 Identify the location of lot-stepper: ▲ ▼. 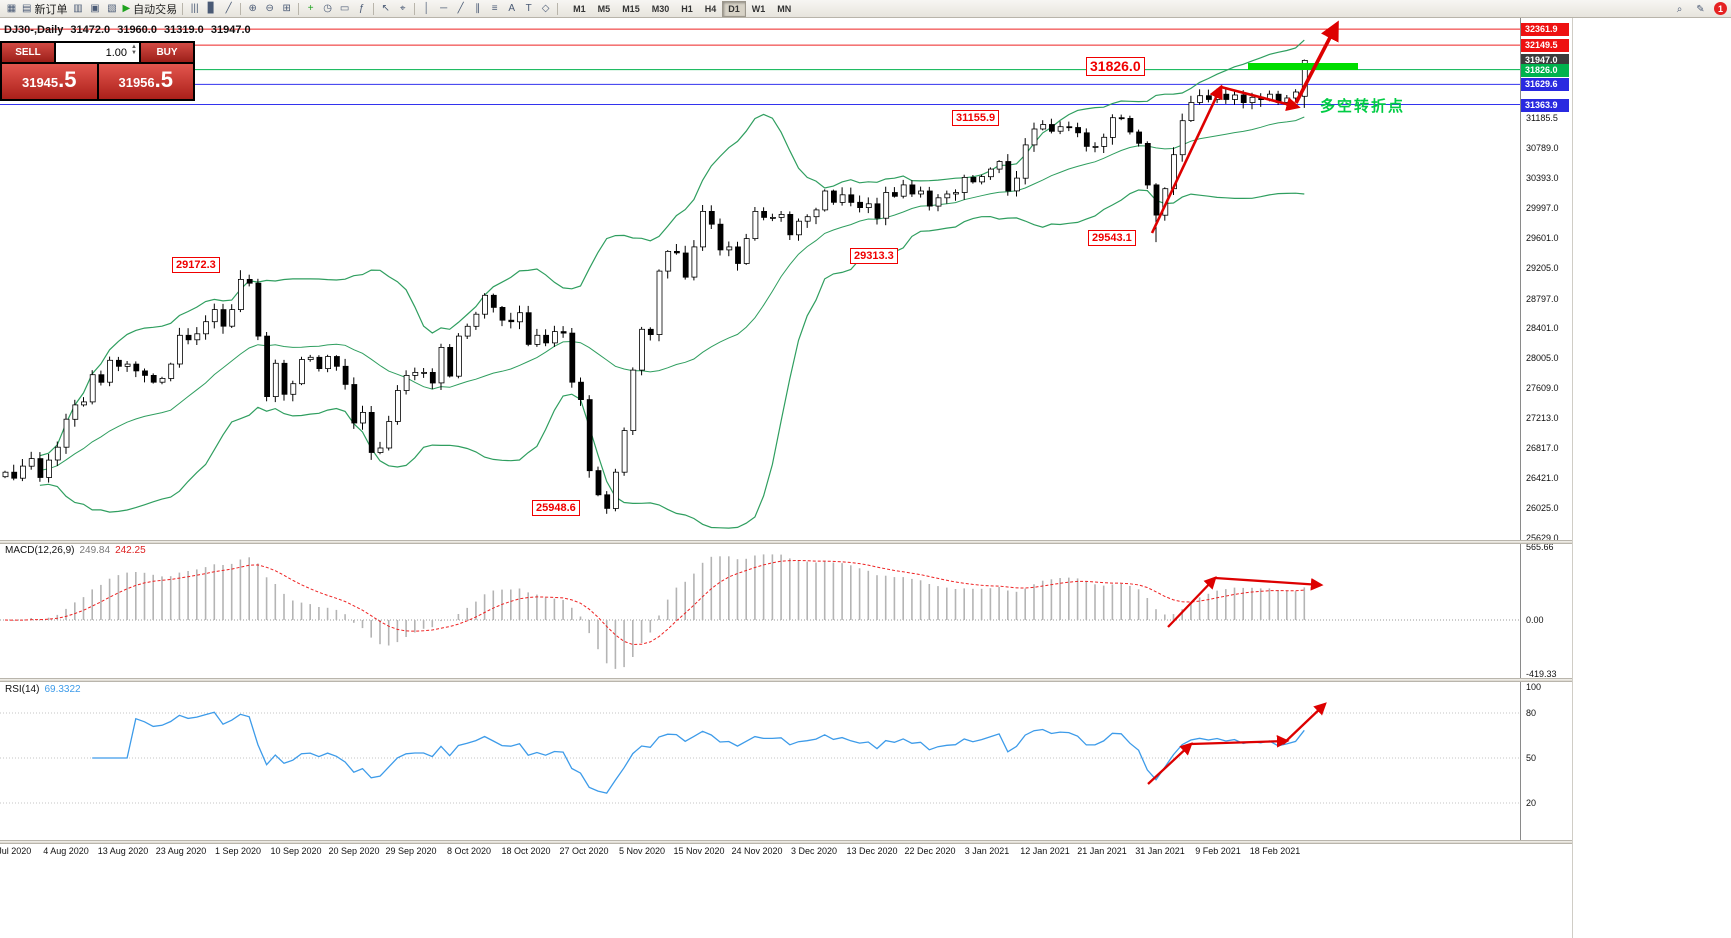
(134, 50).